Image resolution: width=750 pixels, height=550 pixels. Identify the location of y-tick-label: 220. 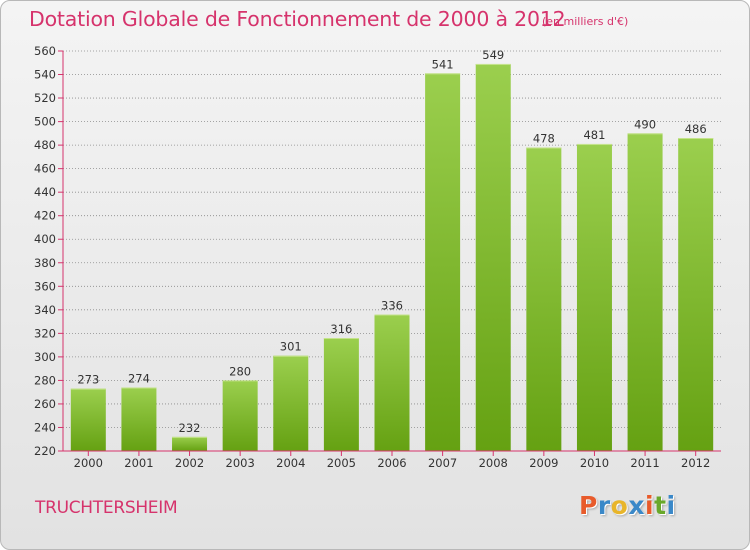
(45, 451).